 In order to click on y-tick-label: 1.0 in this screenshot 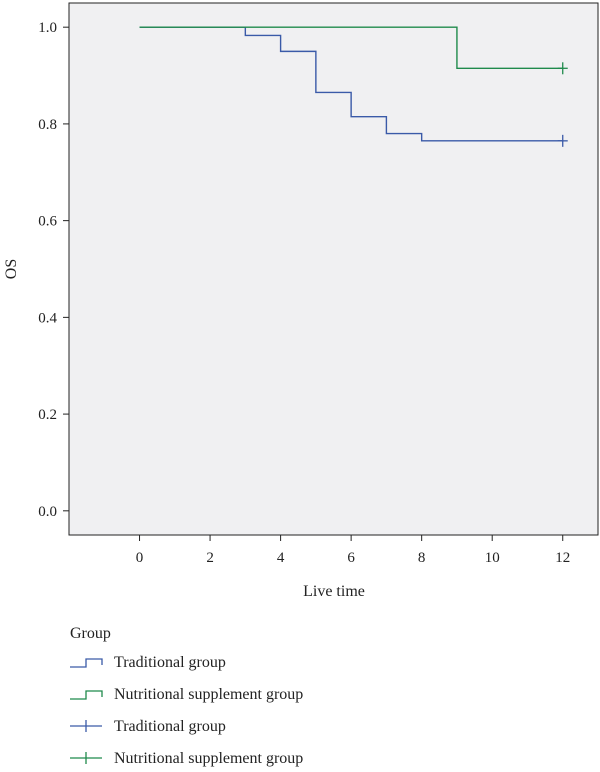, I will do `click(47, 28)`.